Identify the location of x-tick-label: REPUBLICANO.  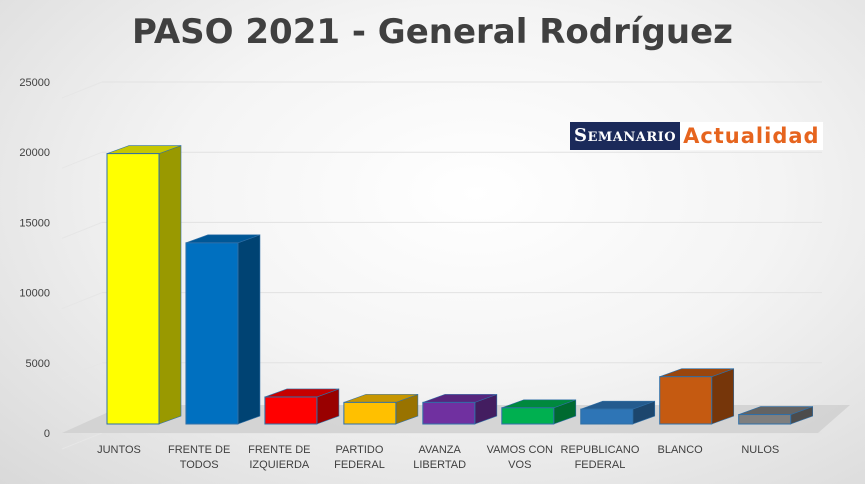
(600, 450).